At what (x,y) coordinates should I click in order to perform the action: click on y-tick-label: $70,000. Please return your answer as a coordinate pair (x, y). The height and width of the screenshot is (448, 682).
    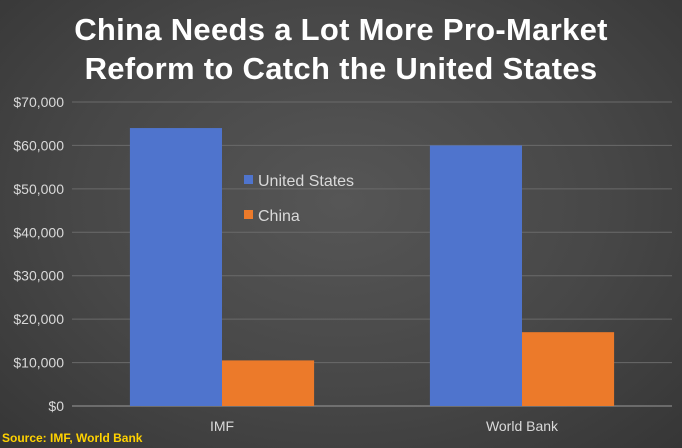
    Looking at the image, I should click on (38, 102).